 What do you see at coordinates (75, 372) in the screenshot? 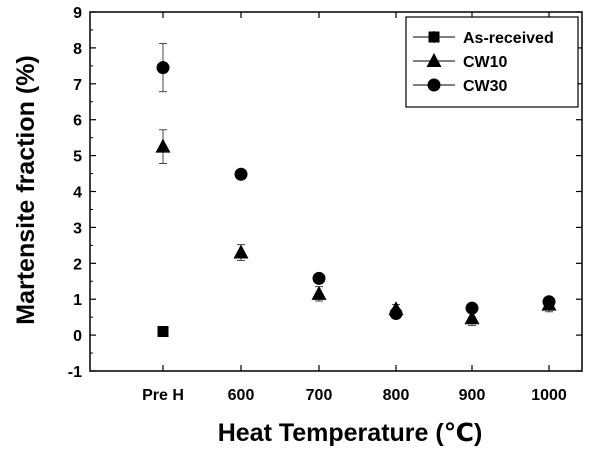
I see `y-tick-label: -1` at bounding box center [75, 372].